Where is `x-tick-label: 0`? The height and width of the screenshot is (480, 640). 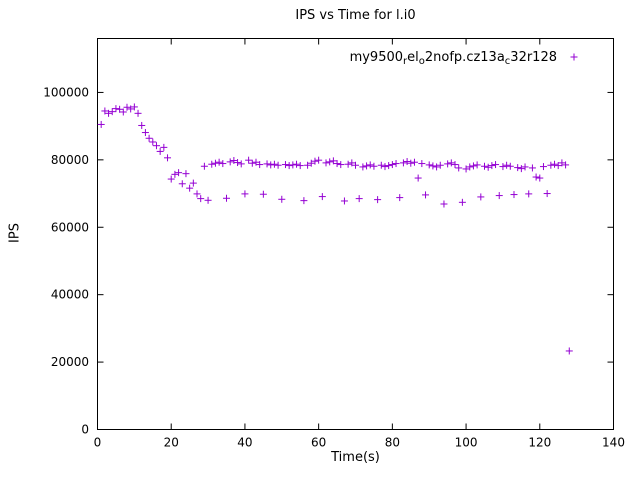 x-tick-label: 0 is located at coordinates (98, 443).